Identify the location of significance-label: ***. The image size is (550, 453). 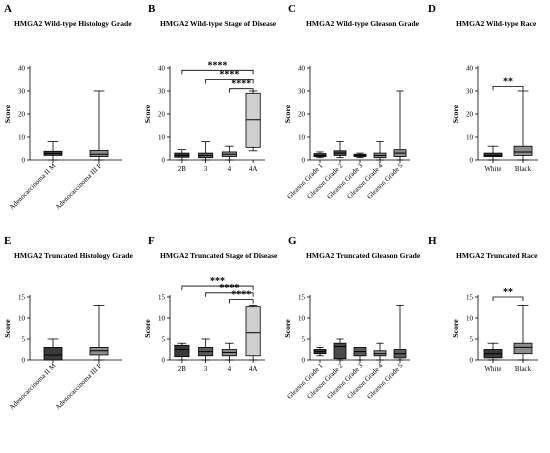
(217, 281).